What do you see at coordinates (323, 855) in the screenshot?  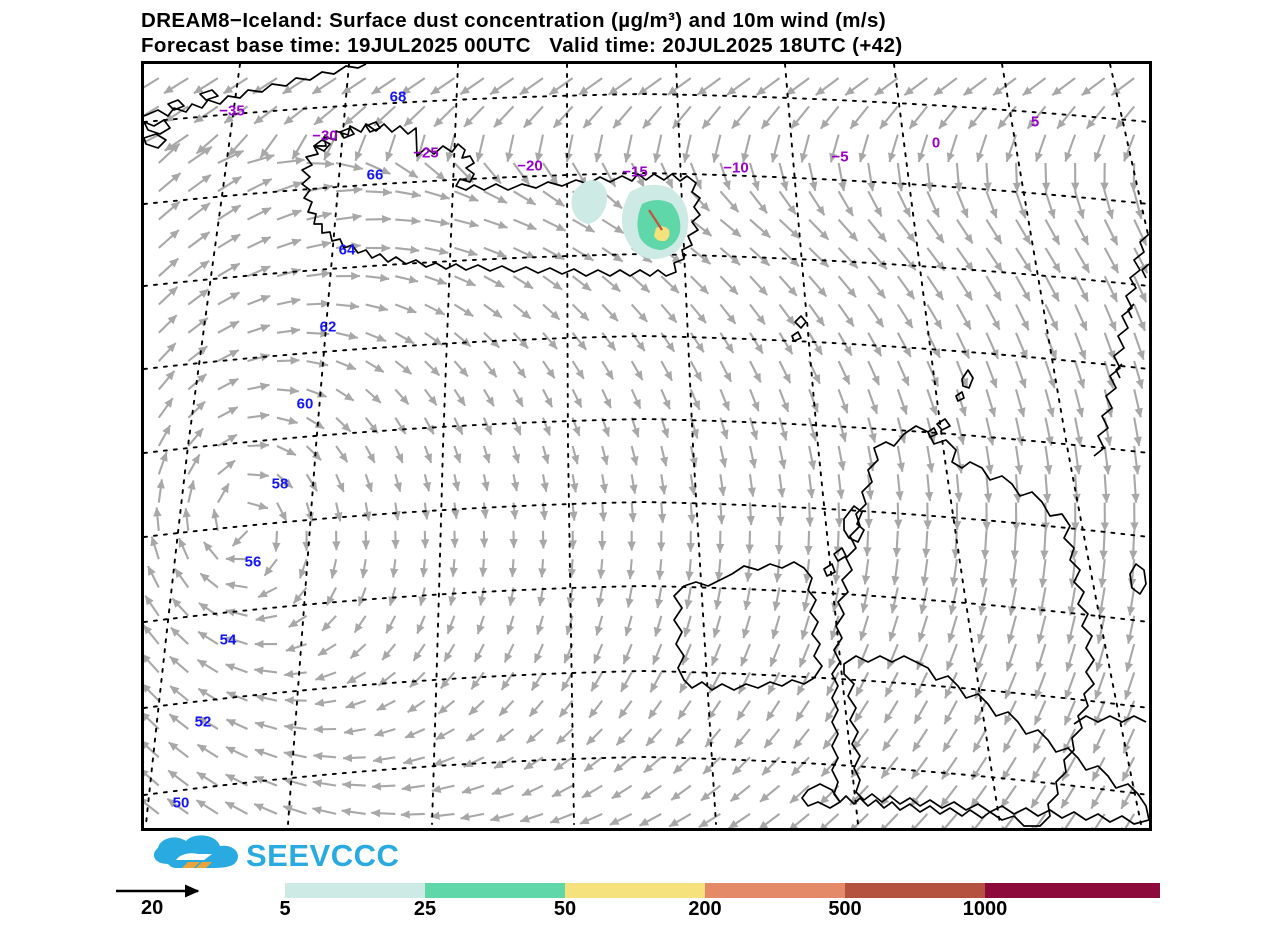 I see `logo-wordmark: SEEVCCC` at bounding box center [323, 855].